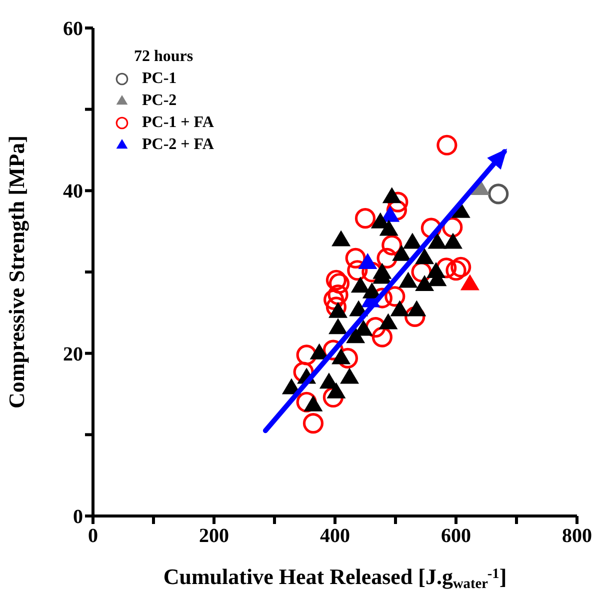 Image resolution: width=597 pixels, height=603 pixels. I want to click on legend-label: PC-1 + FA, so click(178, 123).